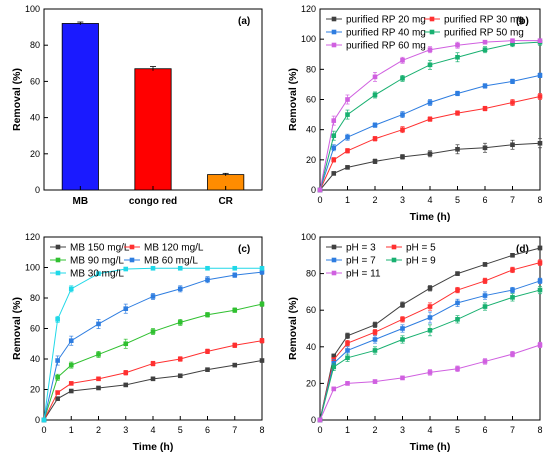  I want to click on category-label: CR, so click(225, 201).